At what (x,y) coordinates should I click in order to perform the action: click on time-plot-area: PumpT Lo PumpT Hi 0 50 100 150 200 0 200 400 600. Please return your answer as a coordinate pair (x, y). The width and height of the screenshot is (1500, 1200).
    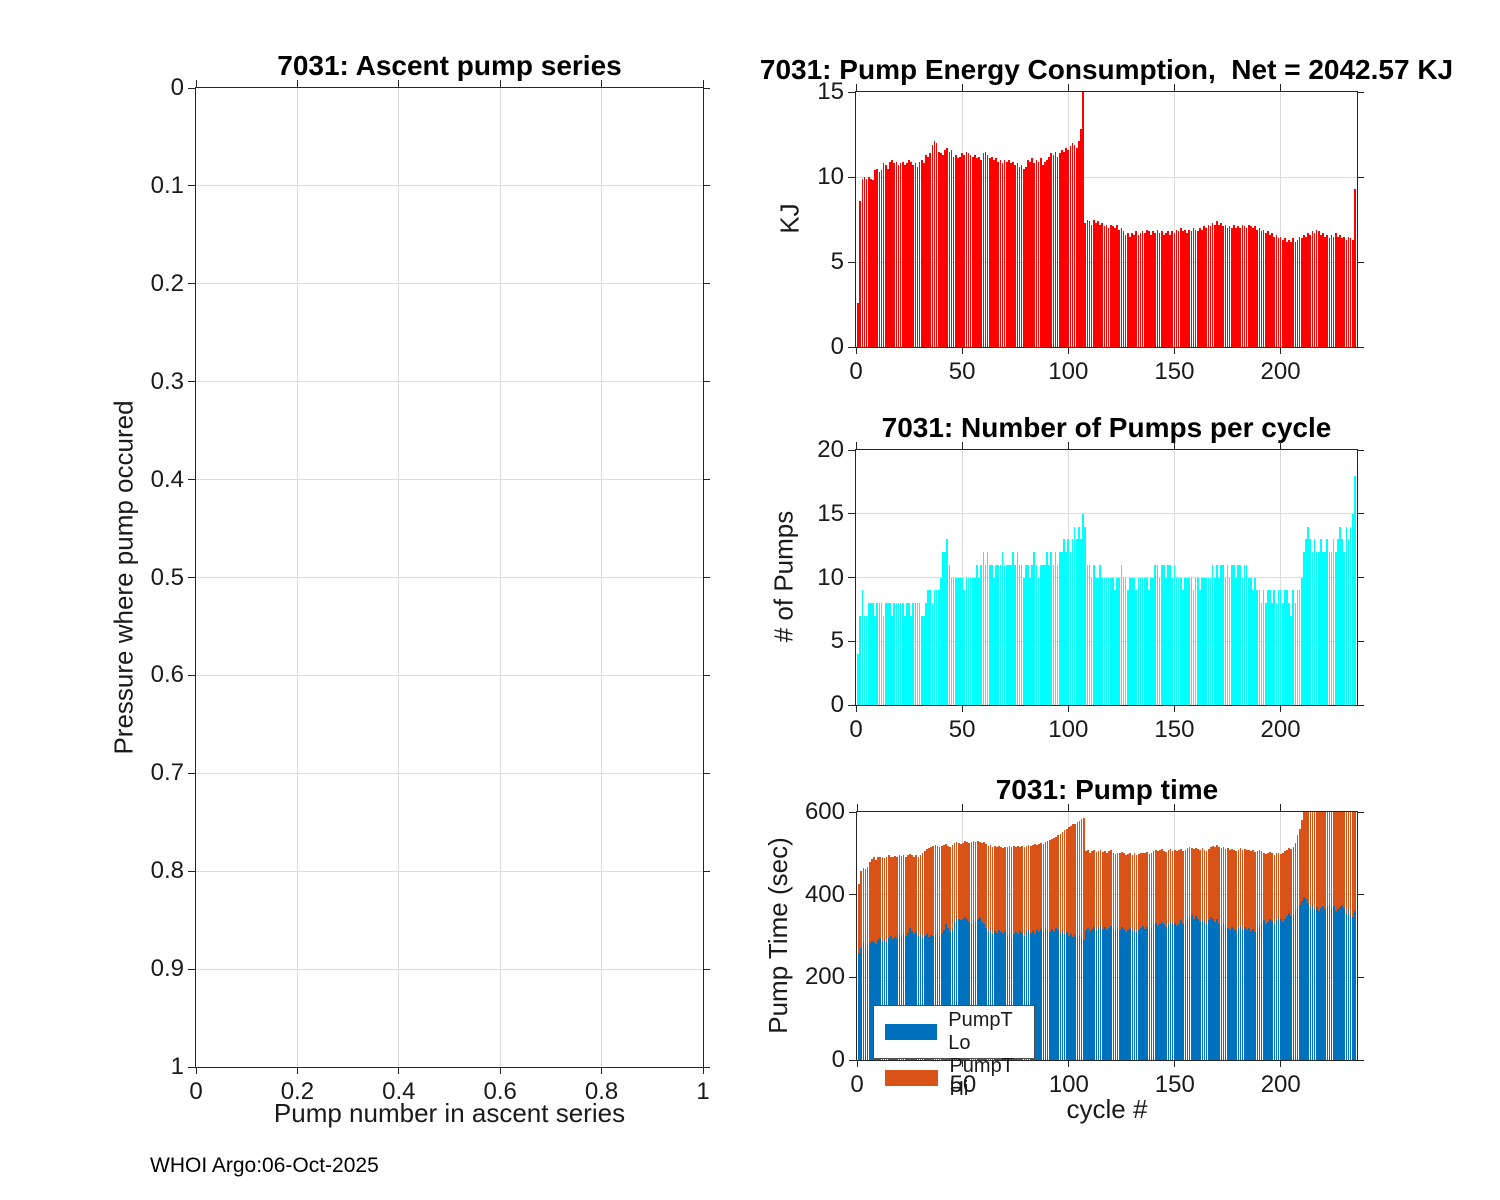
    Looking at the image, I should click on (1084, 949).